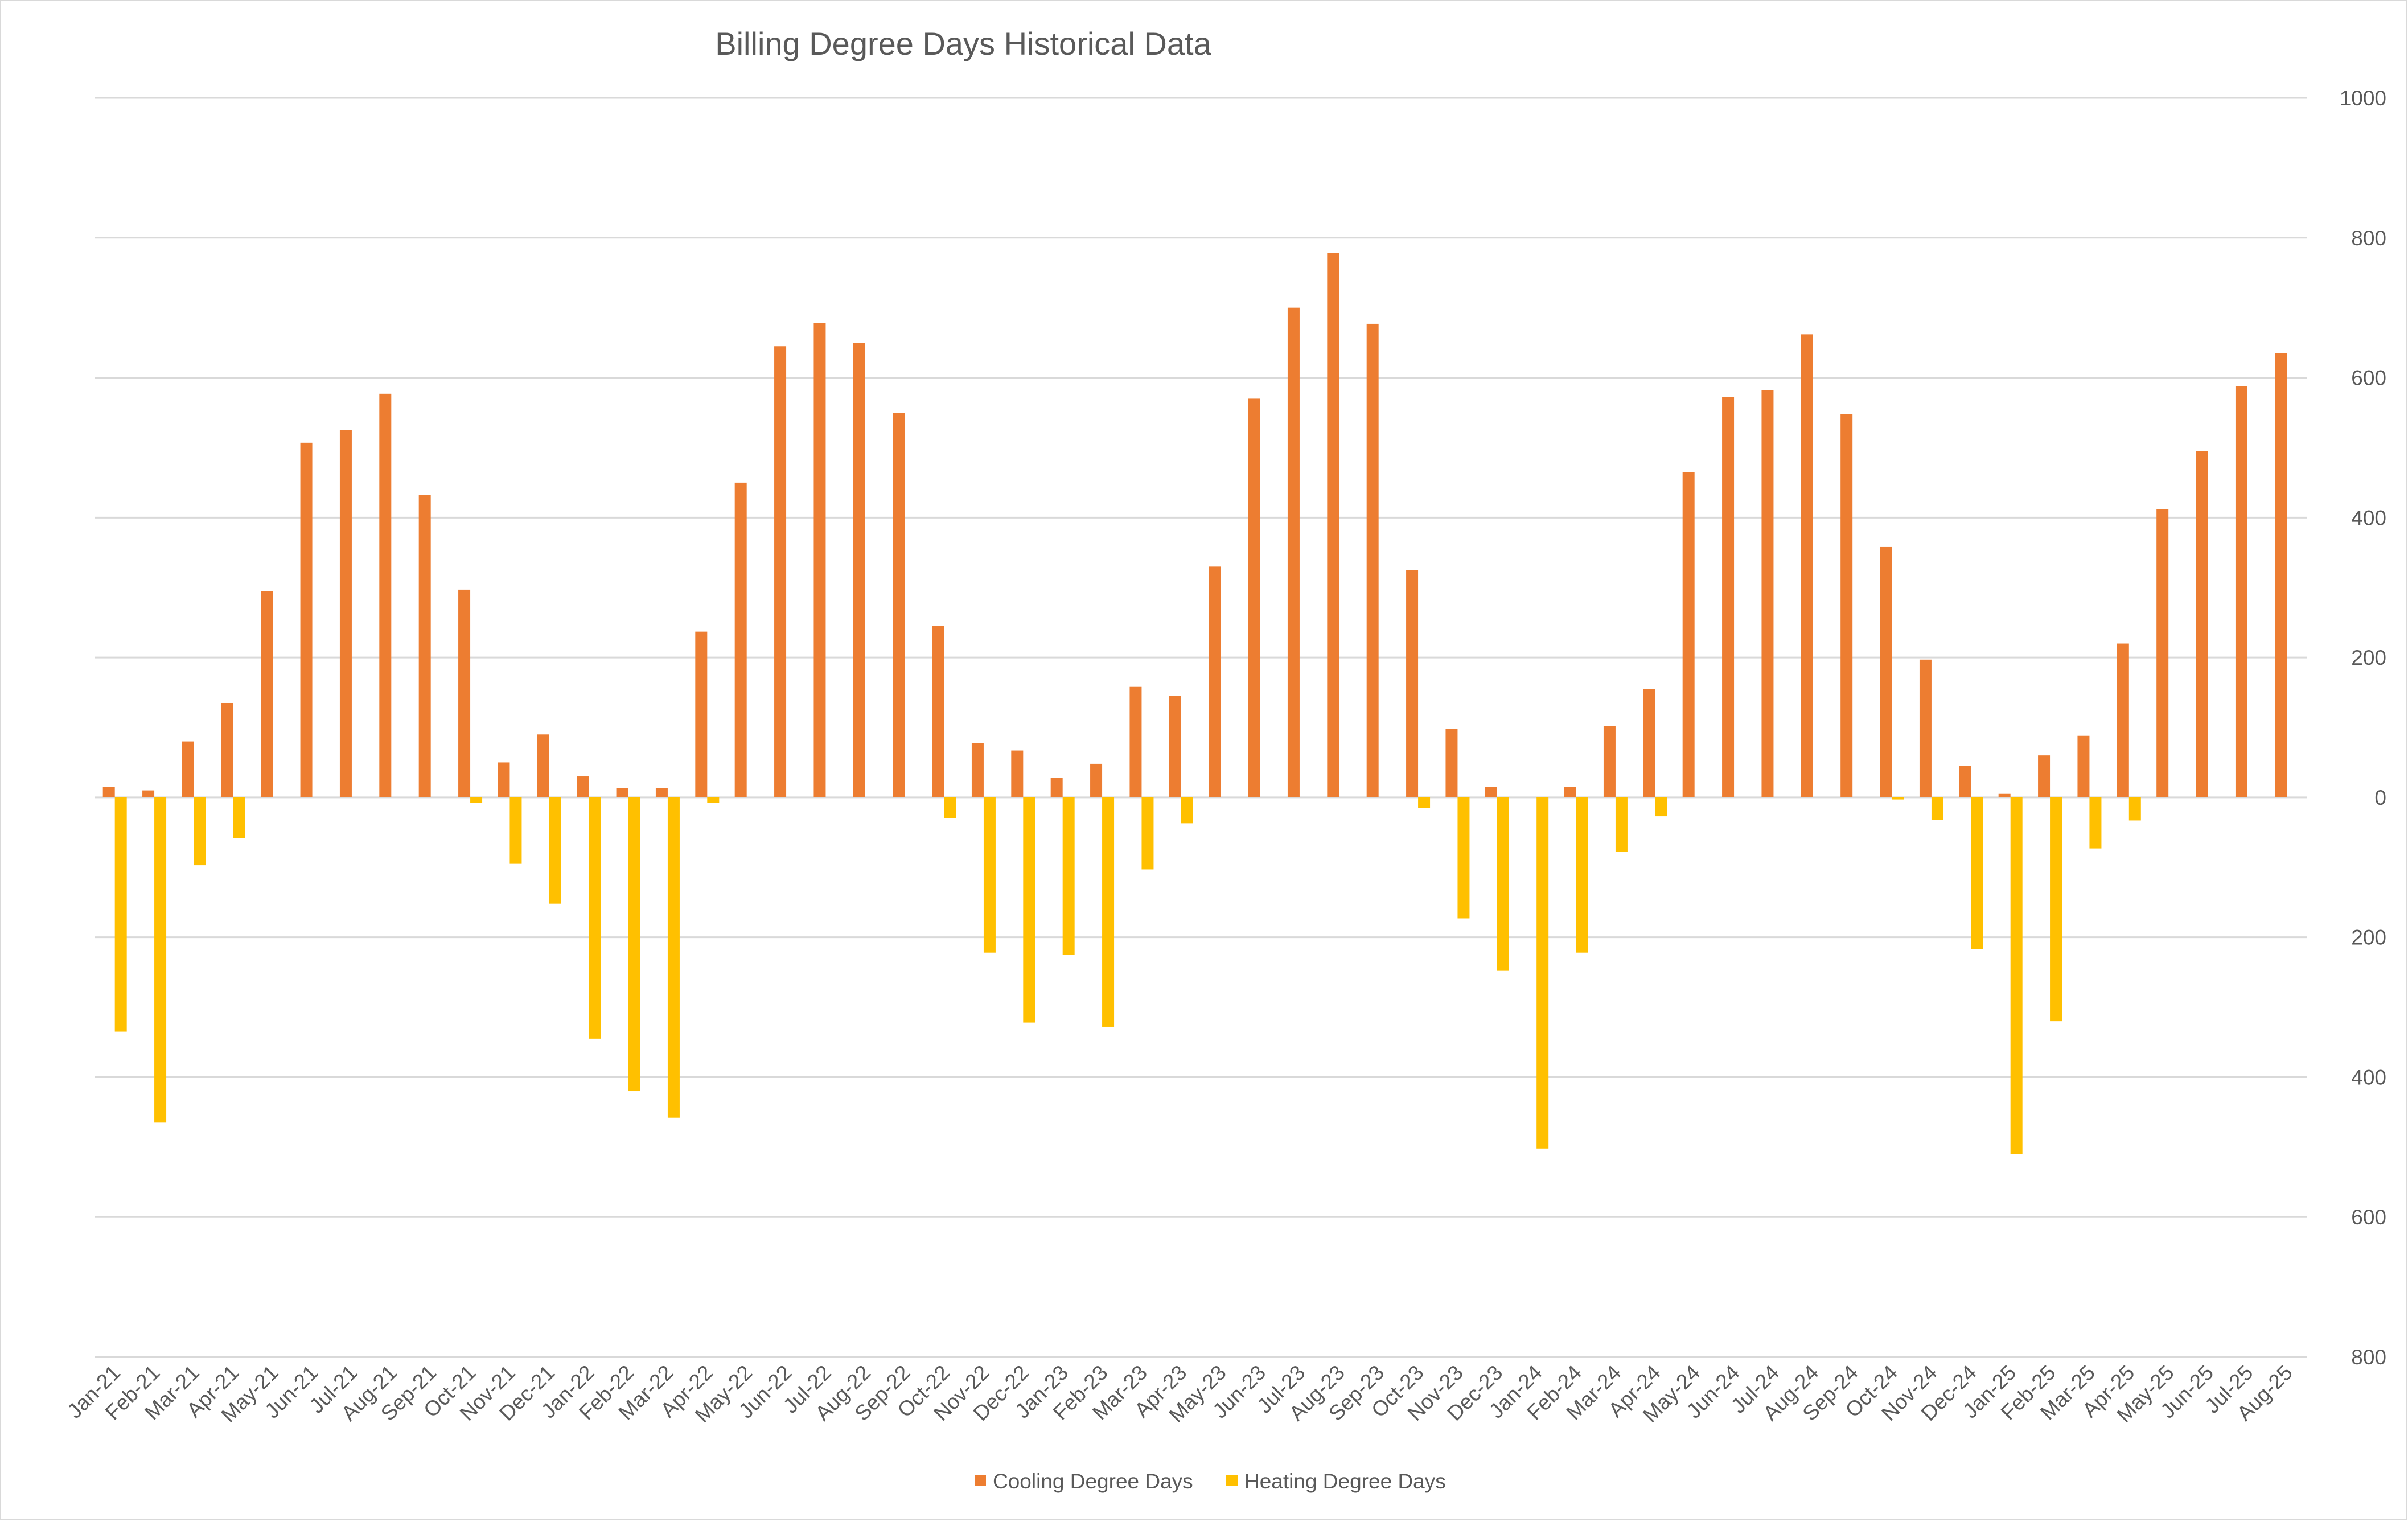 The width and height of the screenshot is (2408, 1522). What do you see at coordinates (2363, 728) in the screenshot?
I see `y-axis-tick-labels: 1000 800 600 400 200 0 200 400 600 800` at bounding box center [2363, 728].